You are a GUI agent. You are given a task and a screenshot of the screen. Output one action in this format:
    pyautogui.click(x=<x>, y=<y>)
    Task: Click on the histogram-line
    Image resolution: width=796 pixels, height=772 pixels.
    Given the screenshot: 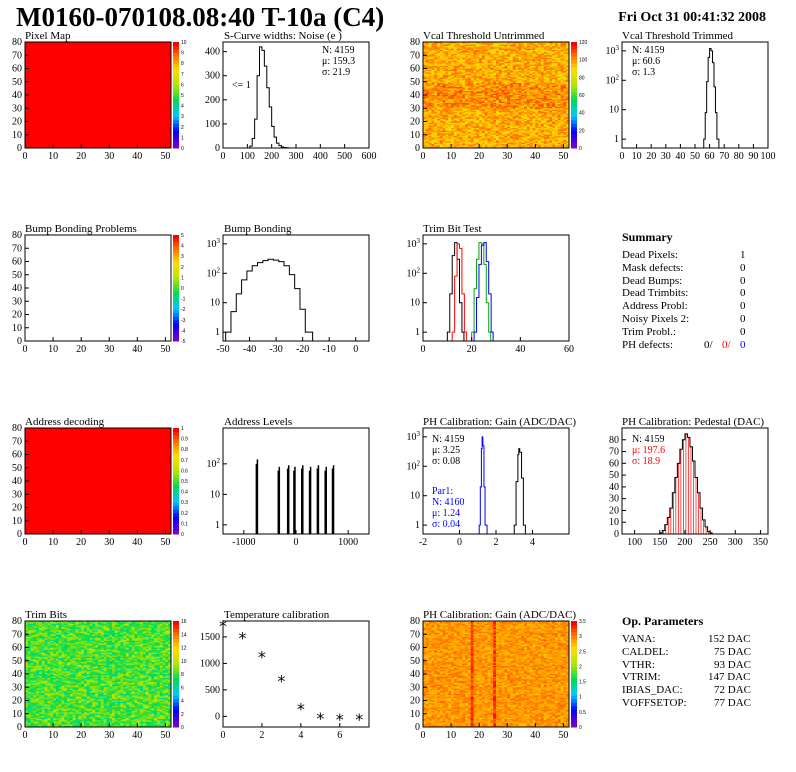 What is the action you would take?
    pyautogui.click(x=711, y=98)
    